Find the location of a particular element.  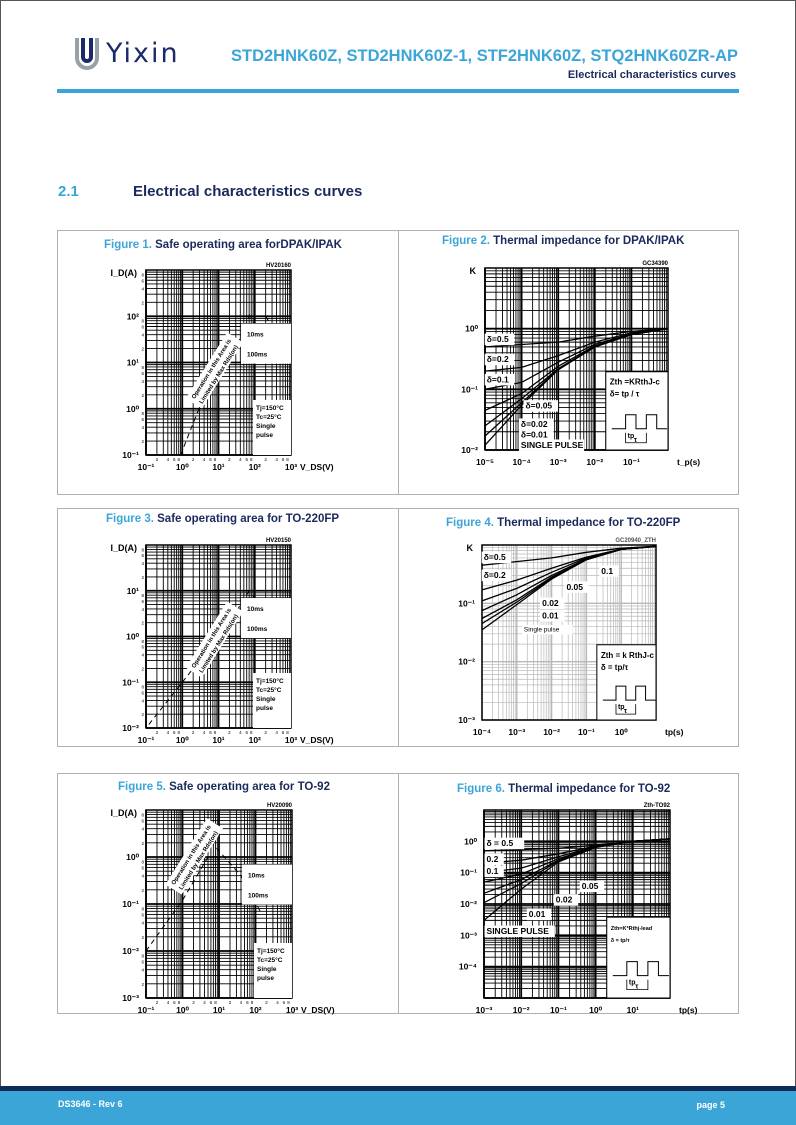

x-tick-label: 10⁻² is located at coordinates (594, 462).